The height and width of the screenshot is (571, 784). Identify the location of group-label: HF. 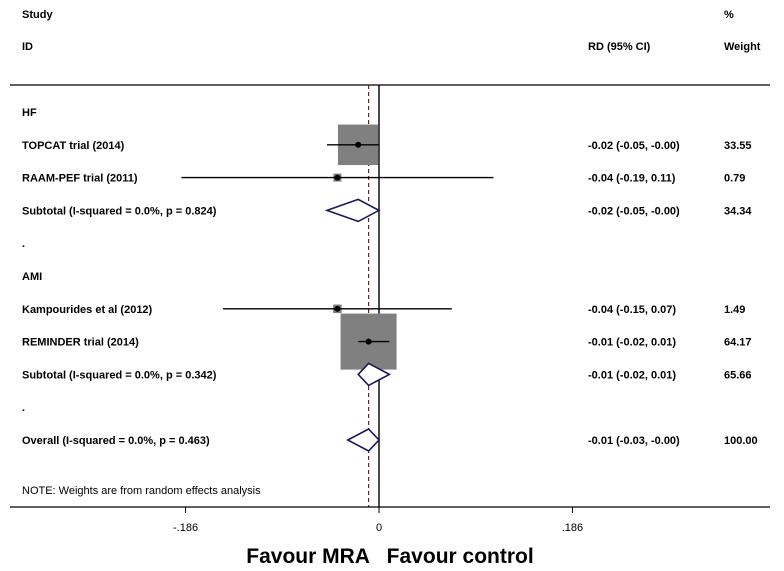
(29, 113).